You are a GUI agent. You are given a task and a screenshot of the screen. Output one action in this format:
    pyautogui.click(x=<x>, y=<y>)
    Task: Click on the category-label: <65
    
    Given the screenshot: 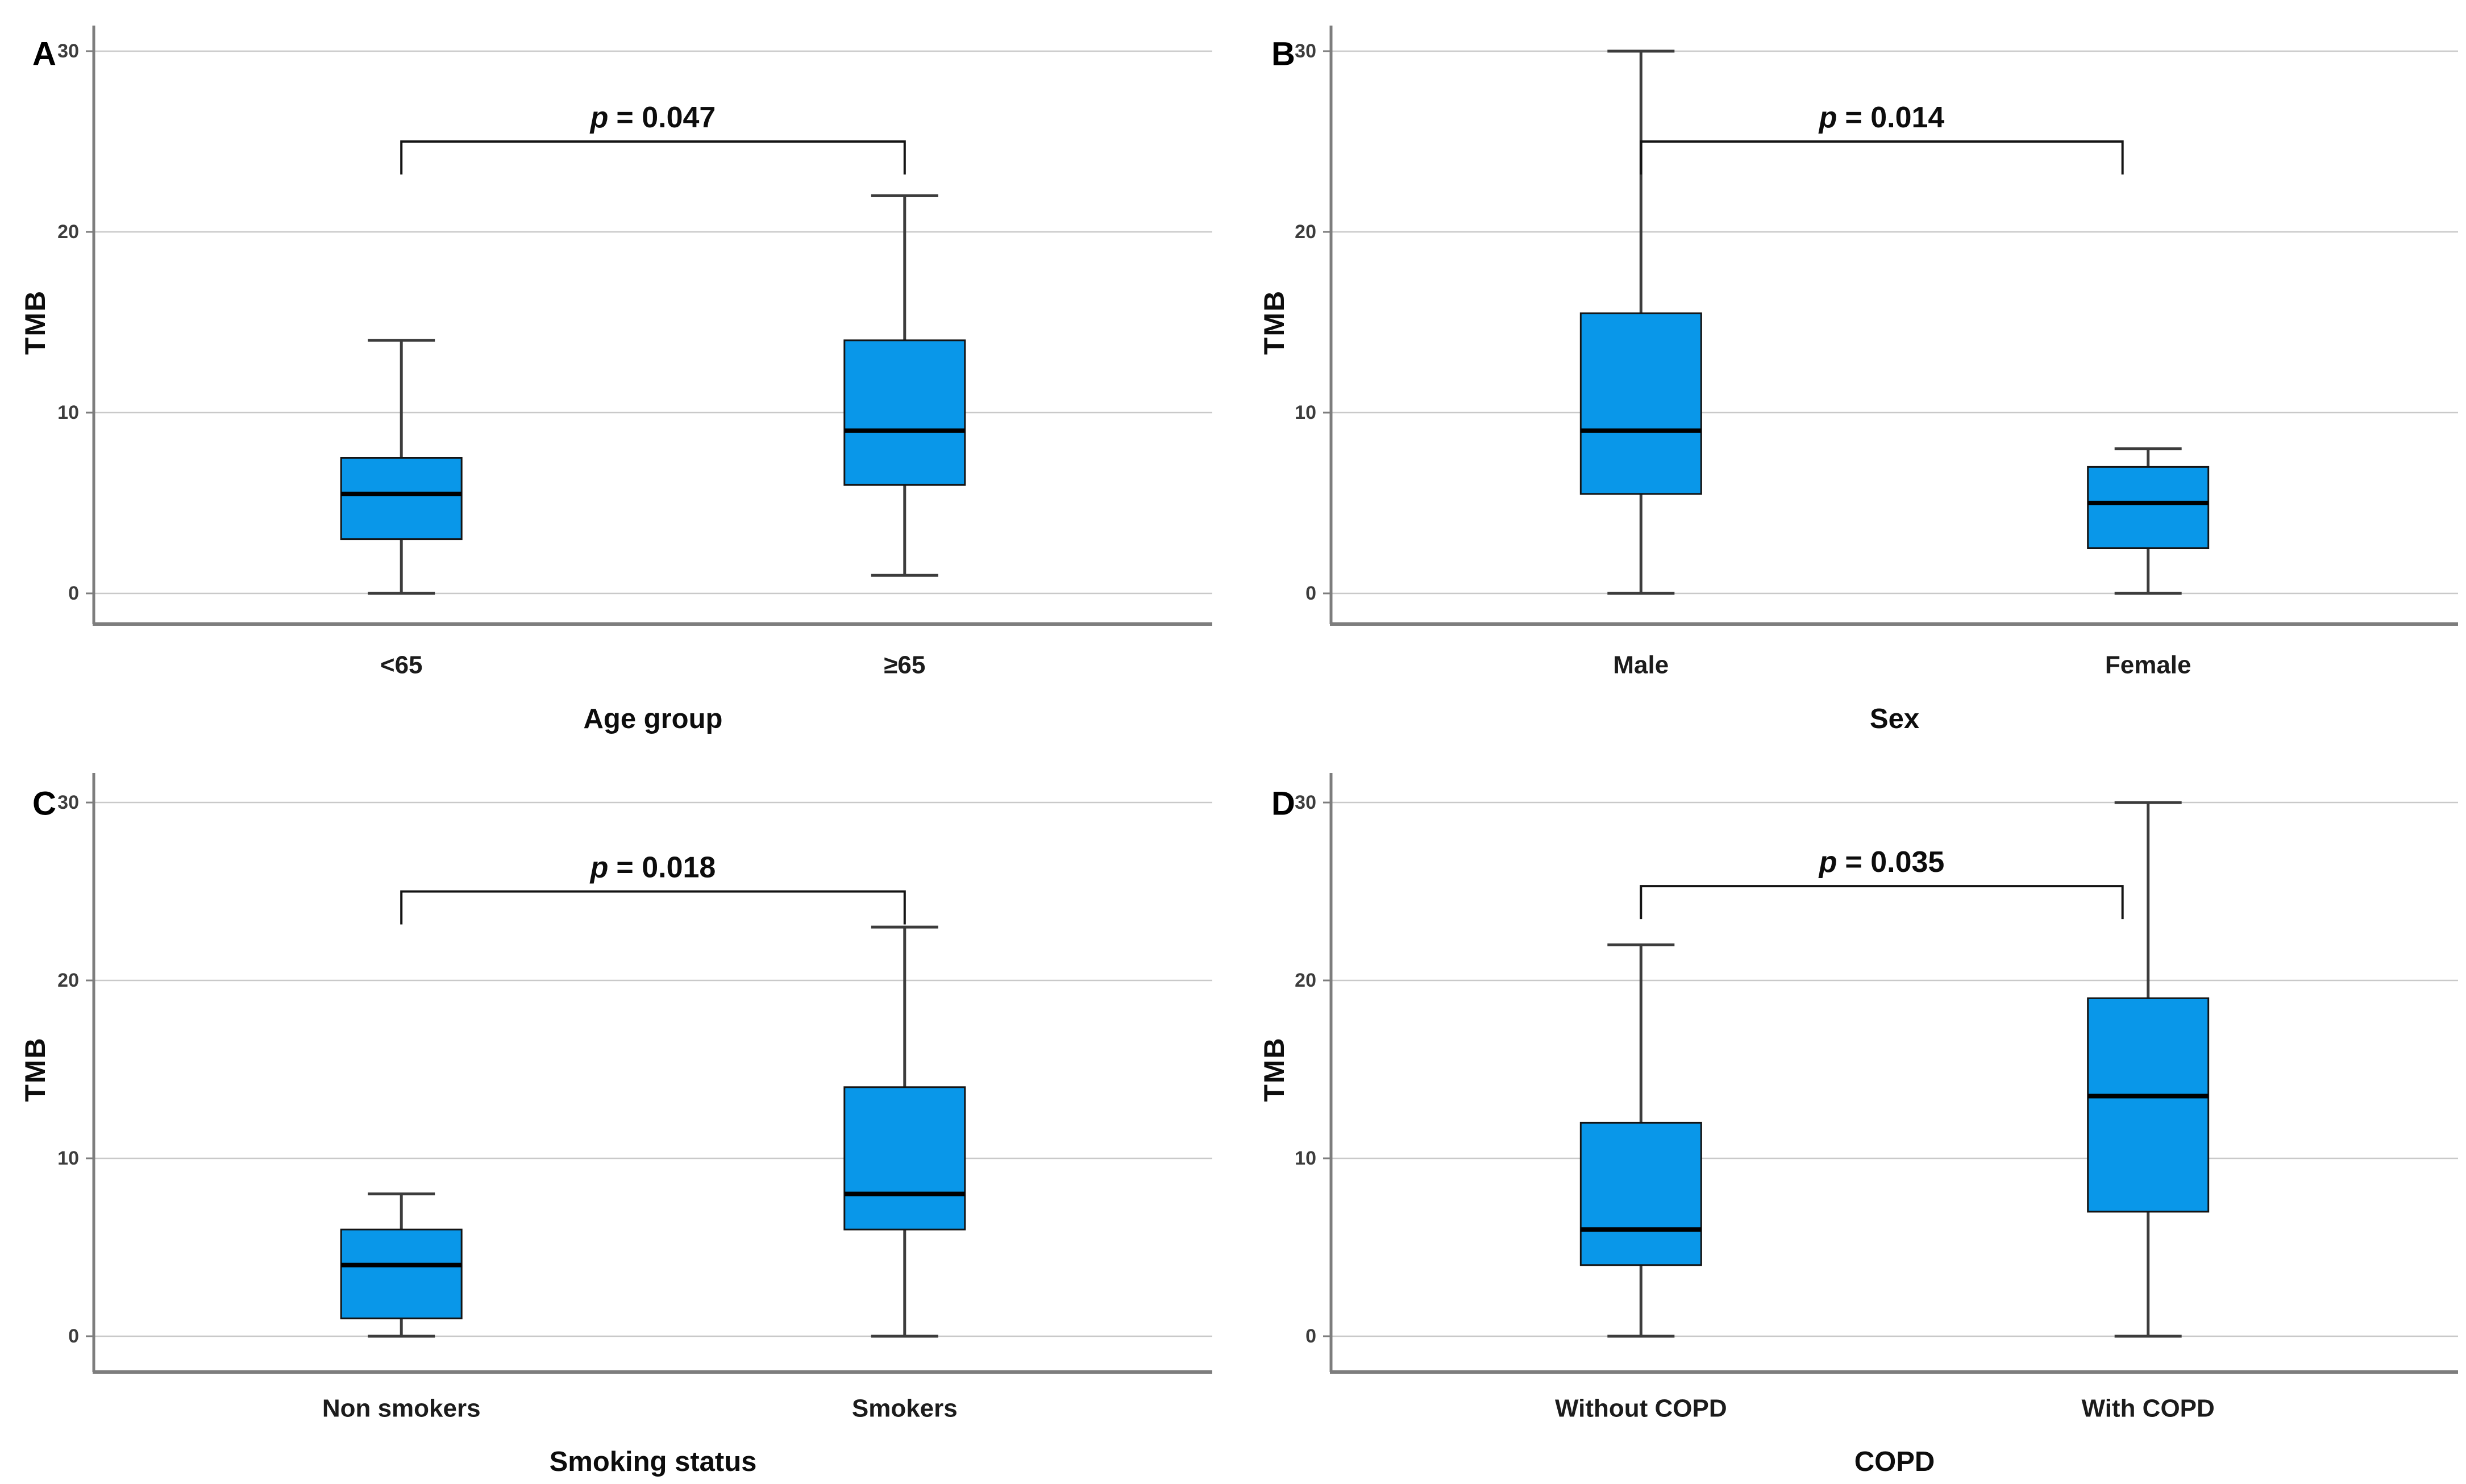 What is the action you would take?
    pyautogui.click(x=402, y=665)
    